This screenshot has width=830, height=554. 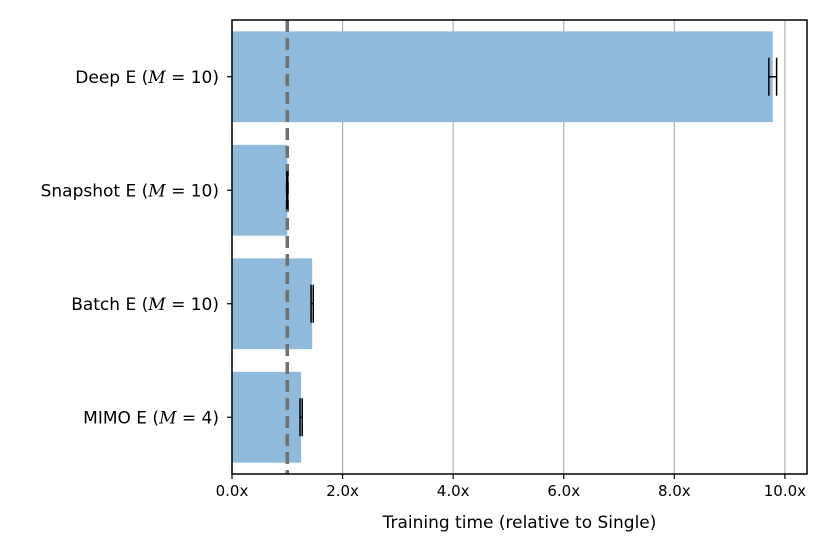 What do you see at coordinates (519, 523) in the screenshot?
I see `x-axis-label: Training time (relative to Single)` at bounding box center [519, 523].